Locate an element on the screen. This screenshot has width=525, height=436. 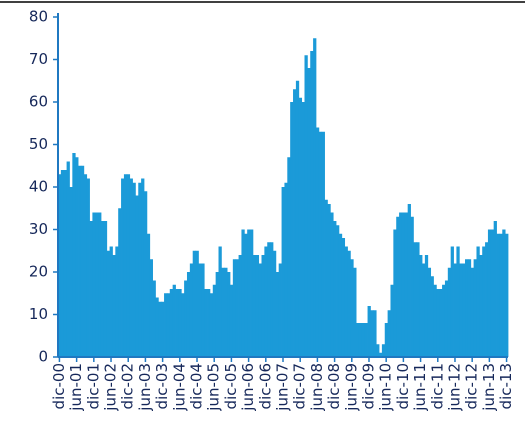
x-tick-label: jun-01 is located at coordinates (76, 387).